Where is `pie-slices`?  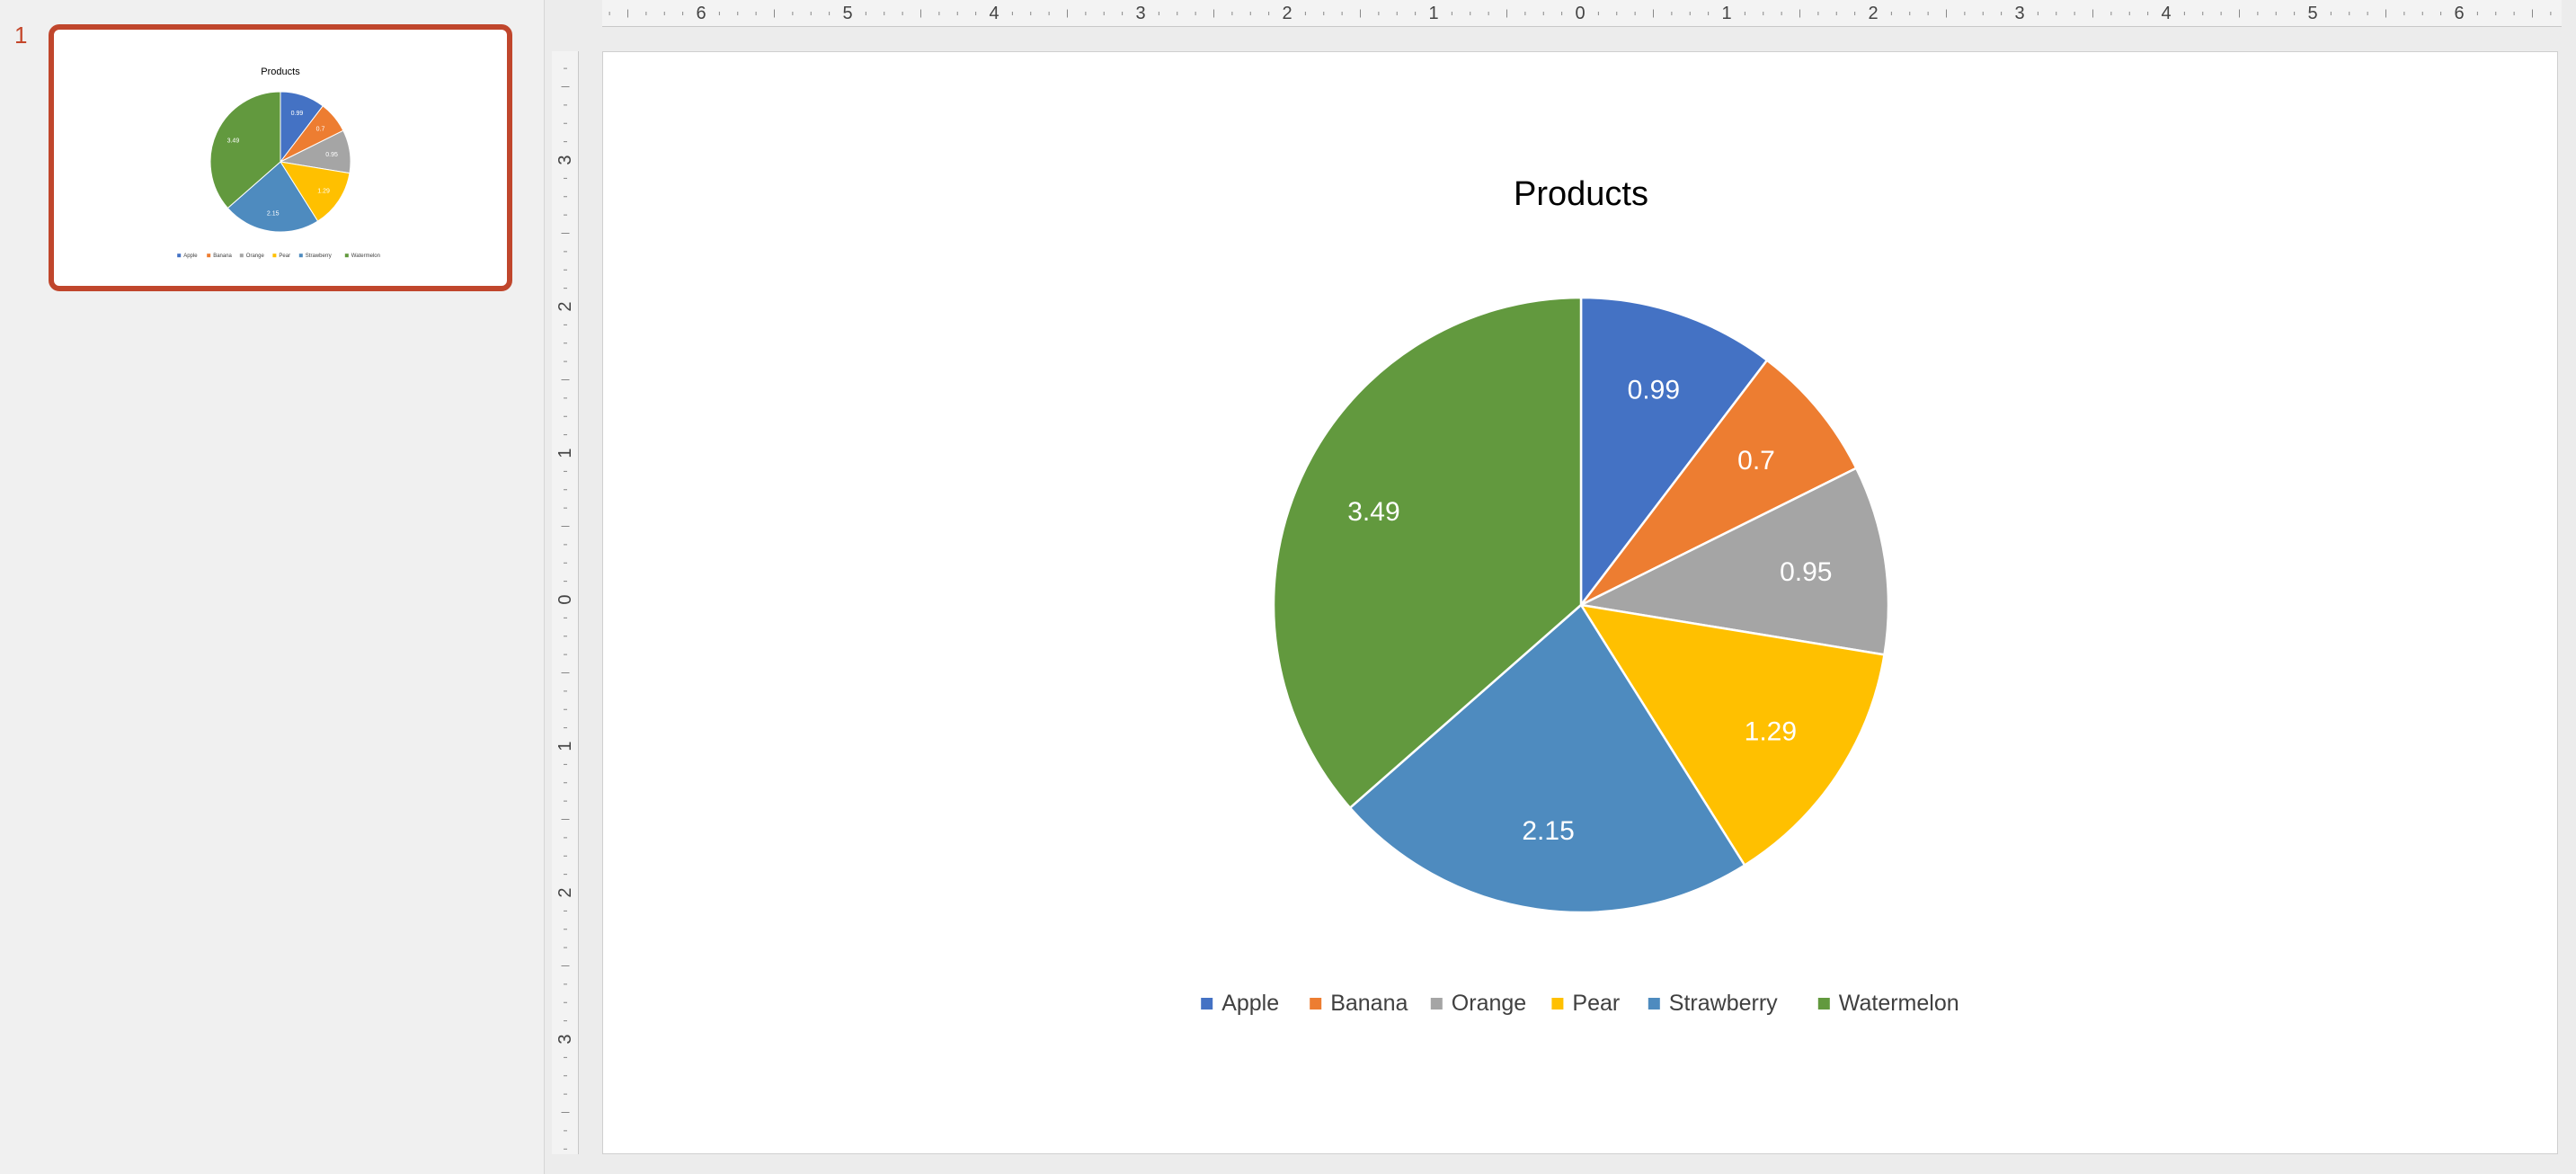 pie-slices is located at coordinates (1581, 605).